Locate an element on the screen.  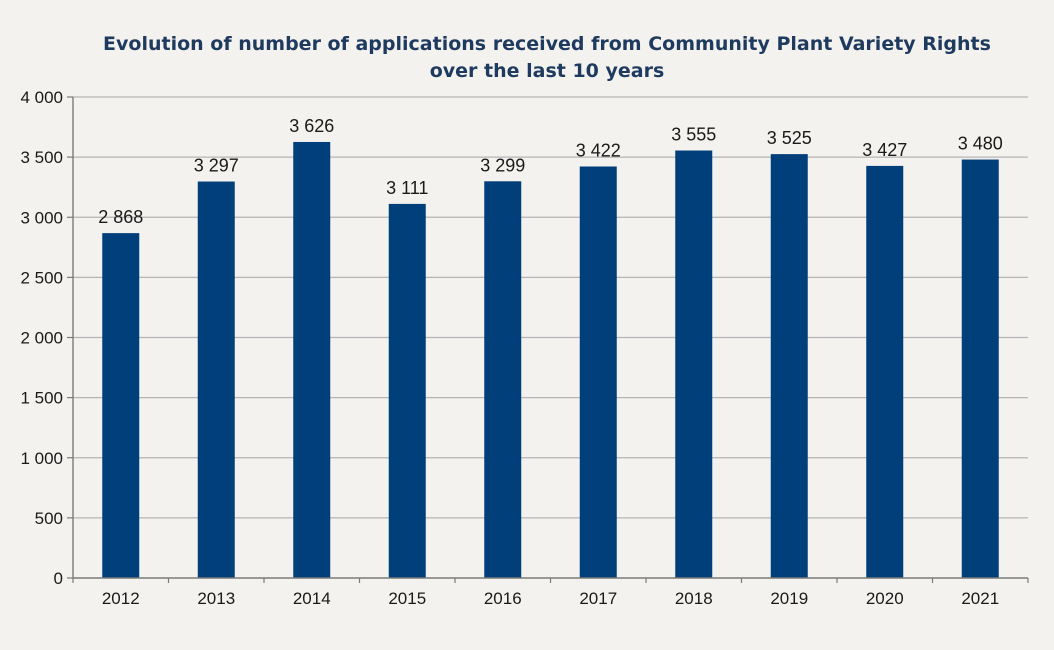
data-label-2021: 3 480 is located at coordinates (980, 144).